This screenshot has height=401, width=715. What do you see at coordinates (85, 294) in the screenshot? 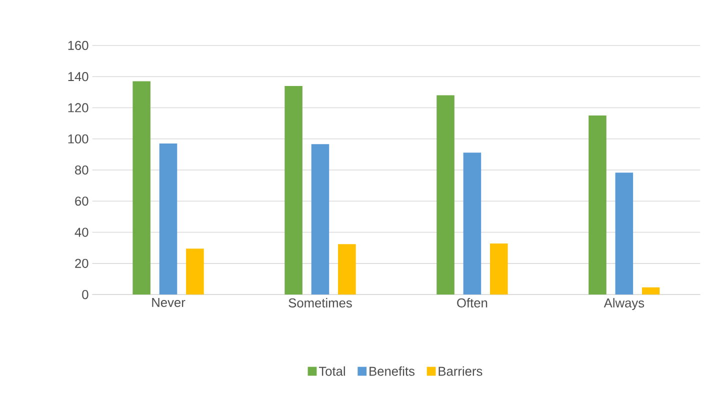
I see `y-tick-label: 0` at bounding box center [85, 294].